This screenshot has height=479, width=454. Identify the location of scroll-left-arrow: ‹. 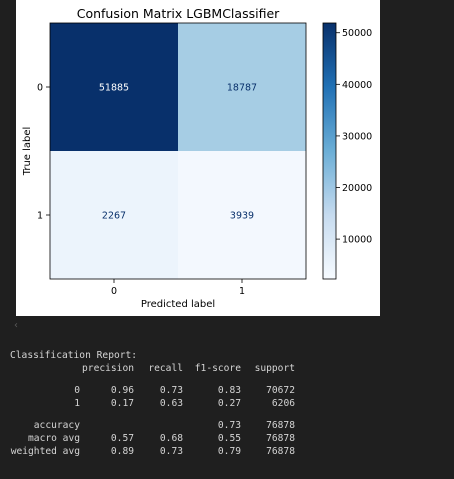
(16, 325).